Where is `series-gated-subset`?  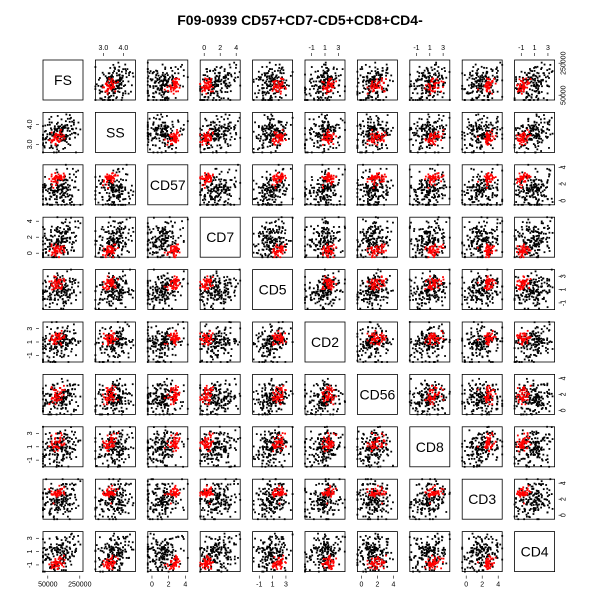 series-gated-subset is located at coordinates (376, 137).